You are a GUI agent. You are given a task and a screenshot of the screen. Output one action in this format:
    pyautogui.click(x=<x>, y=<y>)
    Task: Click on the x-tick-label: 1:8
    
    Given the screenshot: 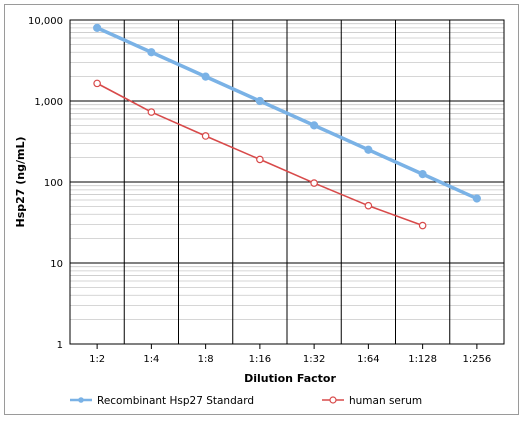 What is the action you would take?
    pyautogui.click(x=206, y=359)
    